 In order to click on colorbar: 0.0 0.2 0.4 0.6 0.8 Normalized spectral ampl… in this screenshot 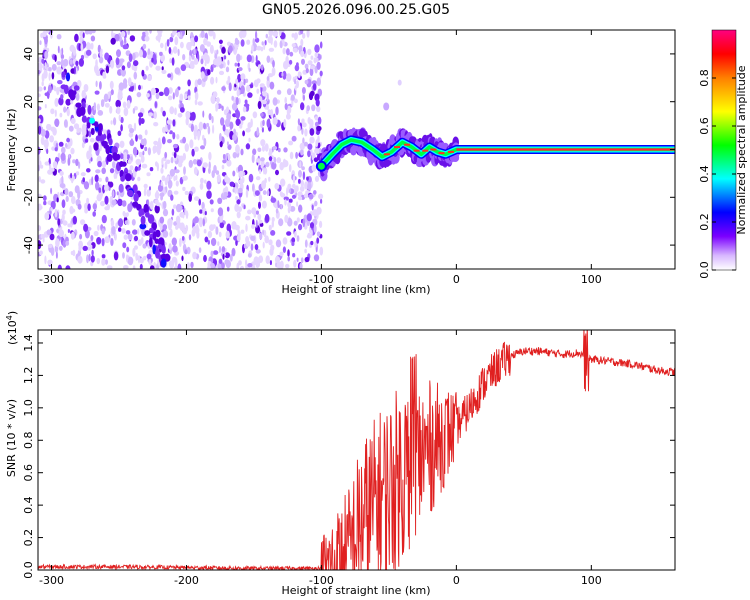, I will do `click(723, 154)`.